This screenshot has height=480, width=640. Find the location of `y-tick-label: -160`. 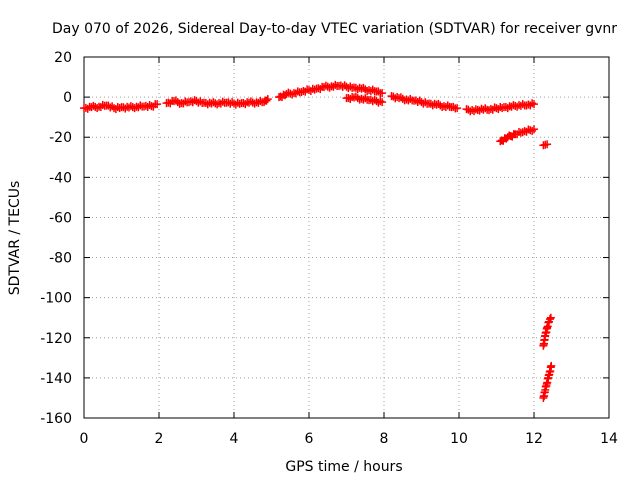

y-tick-label: -160 is located at coordinates (56, 419).